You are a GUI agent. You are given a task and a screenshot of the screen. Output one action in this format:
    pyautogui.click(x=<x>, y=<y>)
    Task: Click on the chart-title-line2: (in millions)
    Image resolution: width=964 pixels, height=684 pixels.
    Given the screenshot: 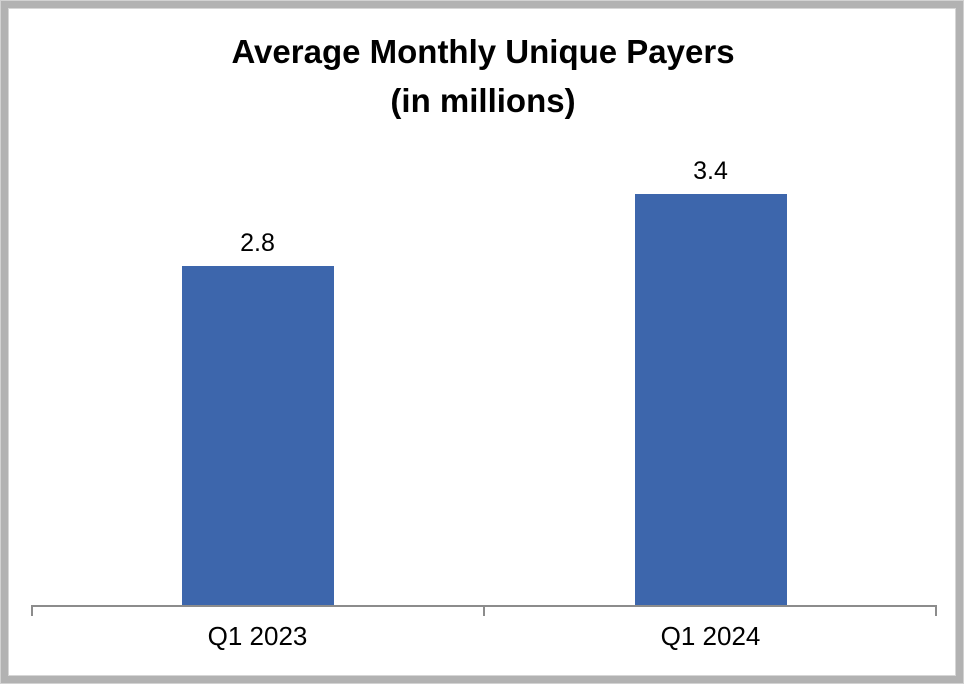 What is the action you would take?
    pyautogui.click(x=483, y=100)
    